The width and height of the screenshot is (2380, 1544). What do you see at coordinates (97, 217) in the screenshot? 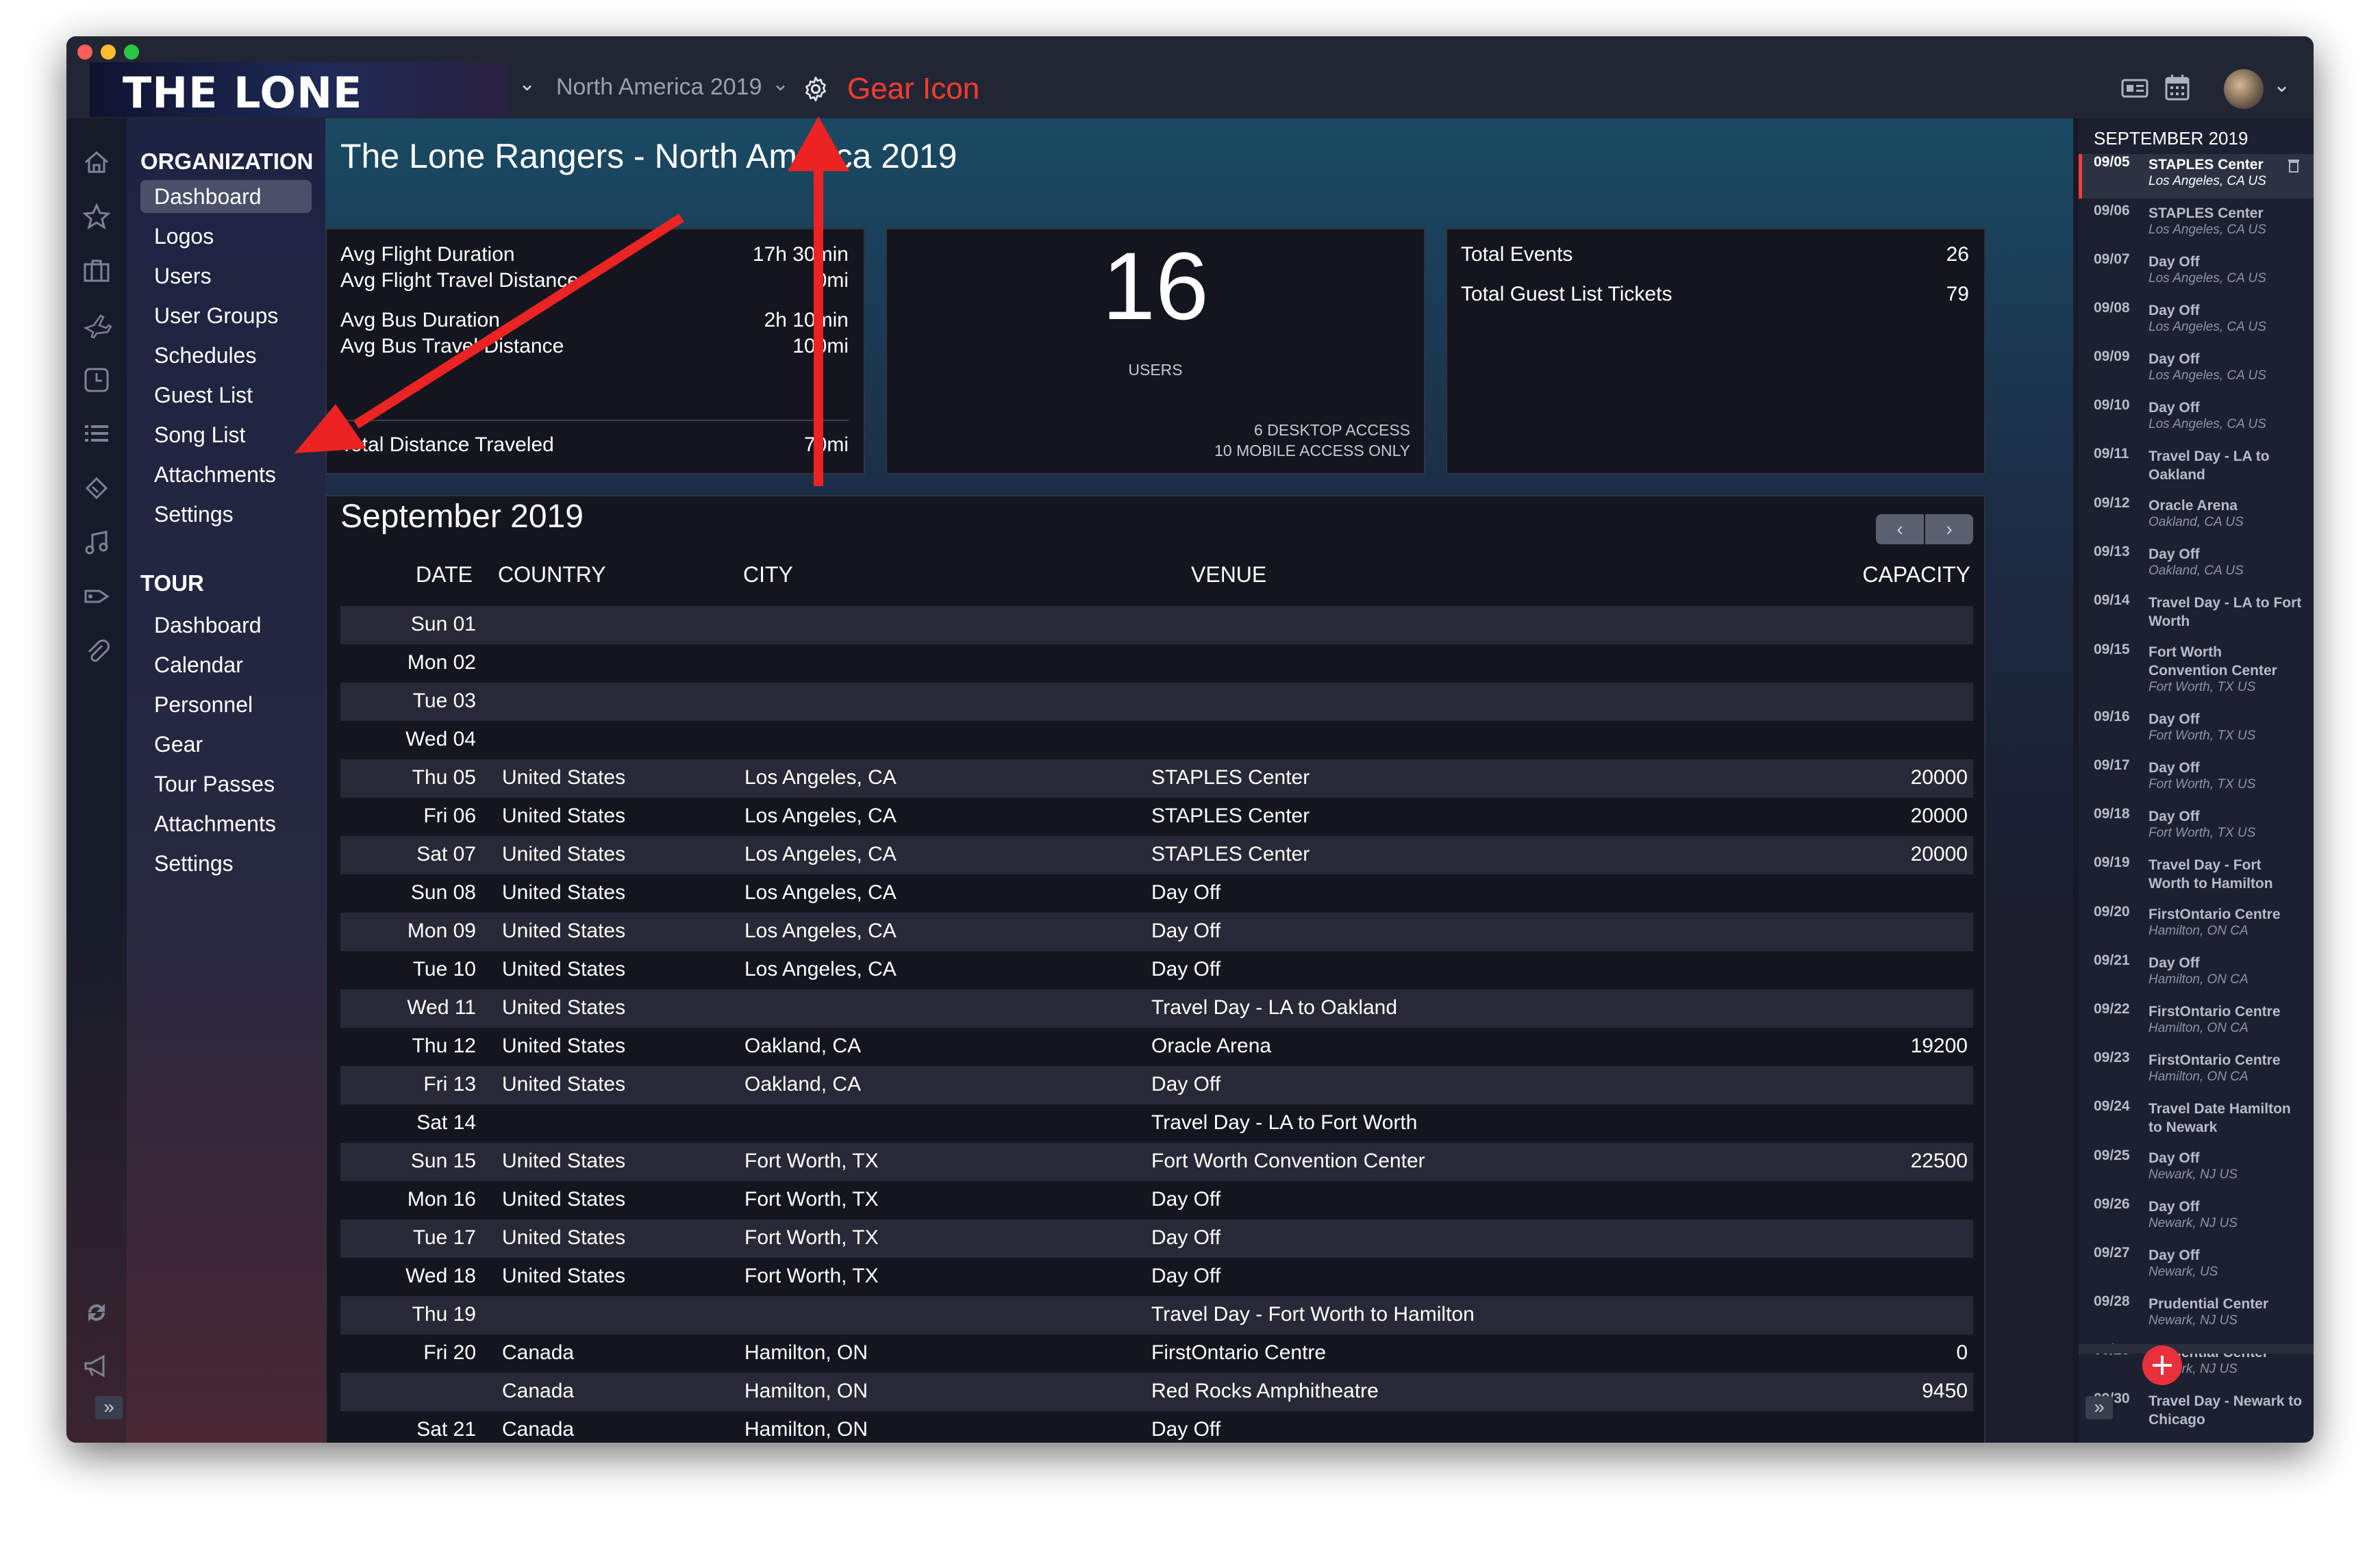
I see `star-icon` at bounding box center [97, 217].